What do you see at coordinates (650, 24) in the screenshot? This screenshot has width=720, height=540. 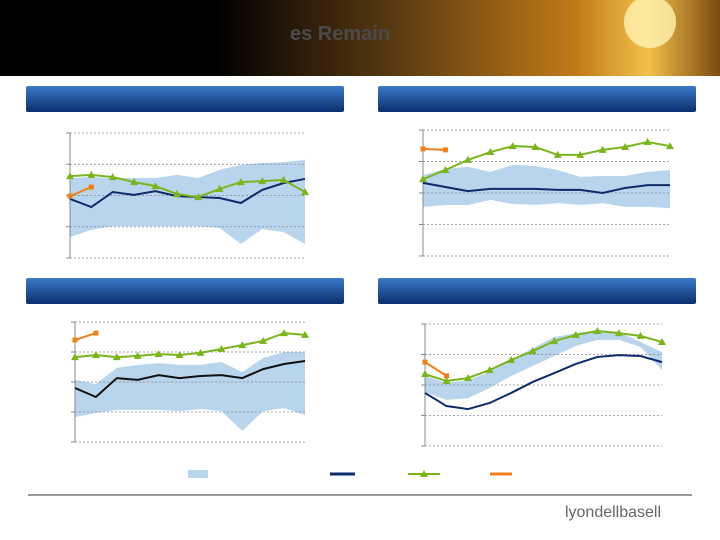 I see `sun` at bounding box center [650, 24].